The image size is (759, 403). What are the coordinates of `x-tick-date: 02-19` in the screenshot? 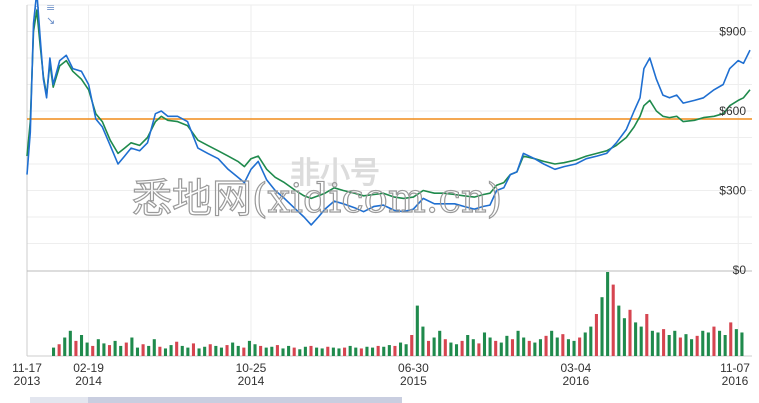 It's located at (88, 368).